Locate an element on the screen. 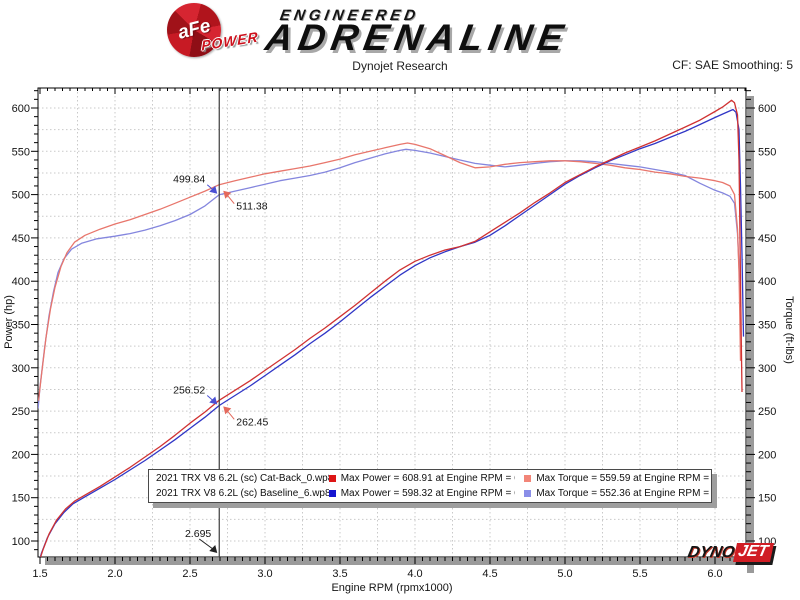  svg-text: 100 is located at coordinates (21, 542).